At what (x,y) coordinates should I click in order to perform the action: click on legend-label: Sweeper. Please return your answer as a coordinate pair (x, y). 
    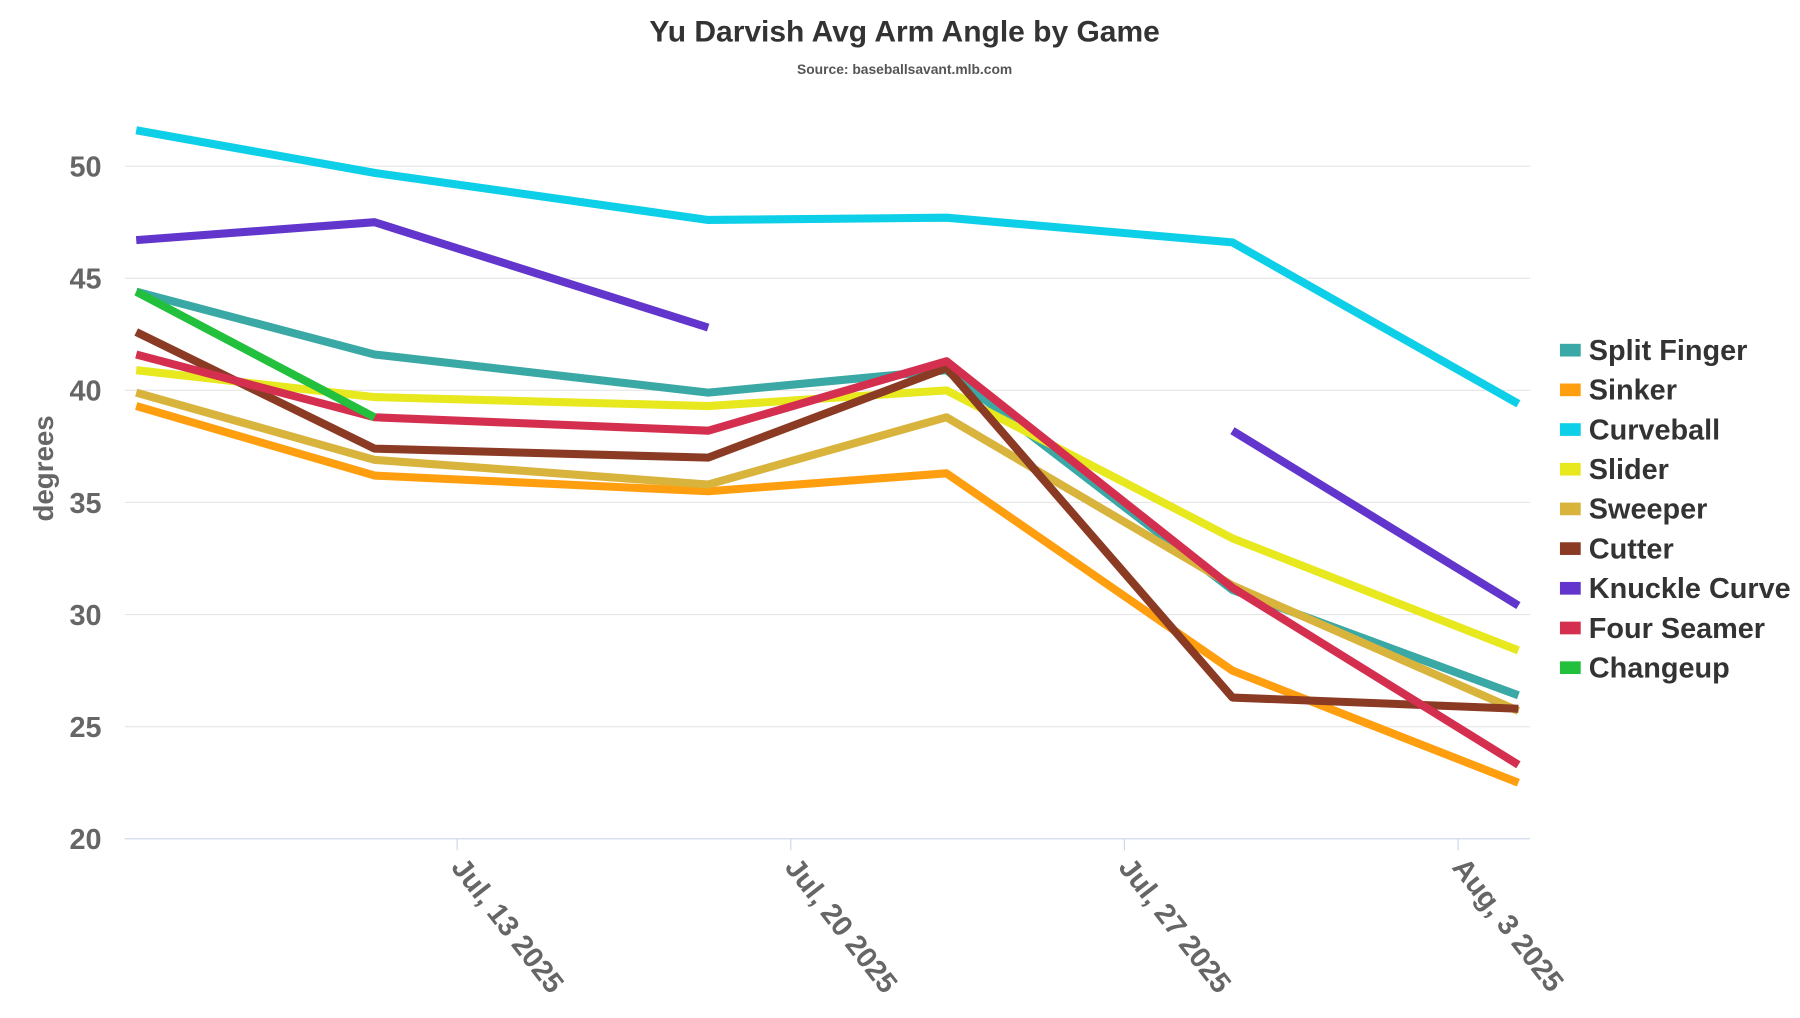
    Looking at the image, I should click on (1648, 510).